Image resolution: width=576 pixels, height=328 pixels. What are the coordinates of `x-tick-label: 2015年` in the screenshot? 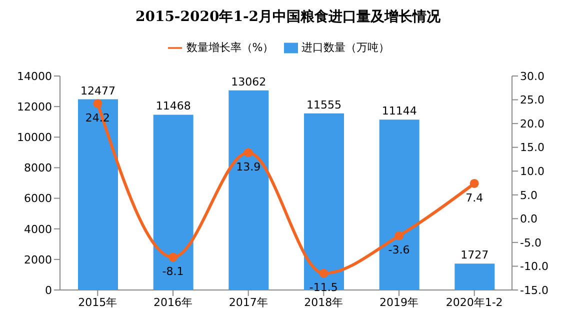 It's located at (98, 302).